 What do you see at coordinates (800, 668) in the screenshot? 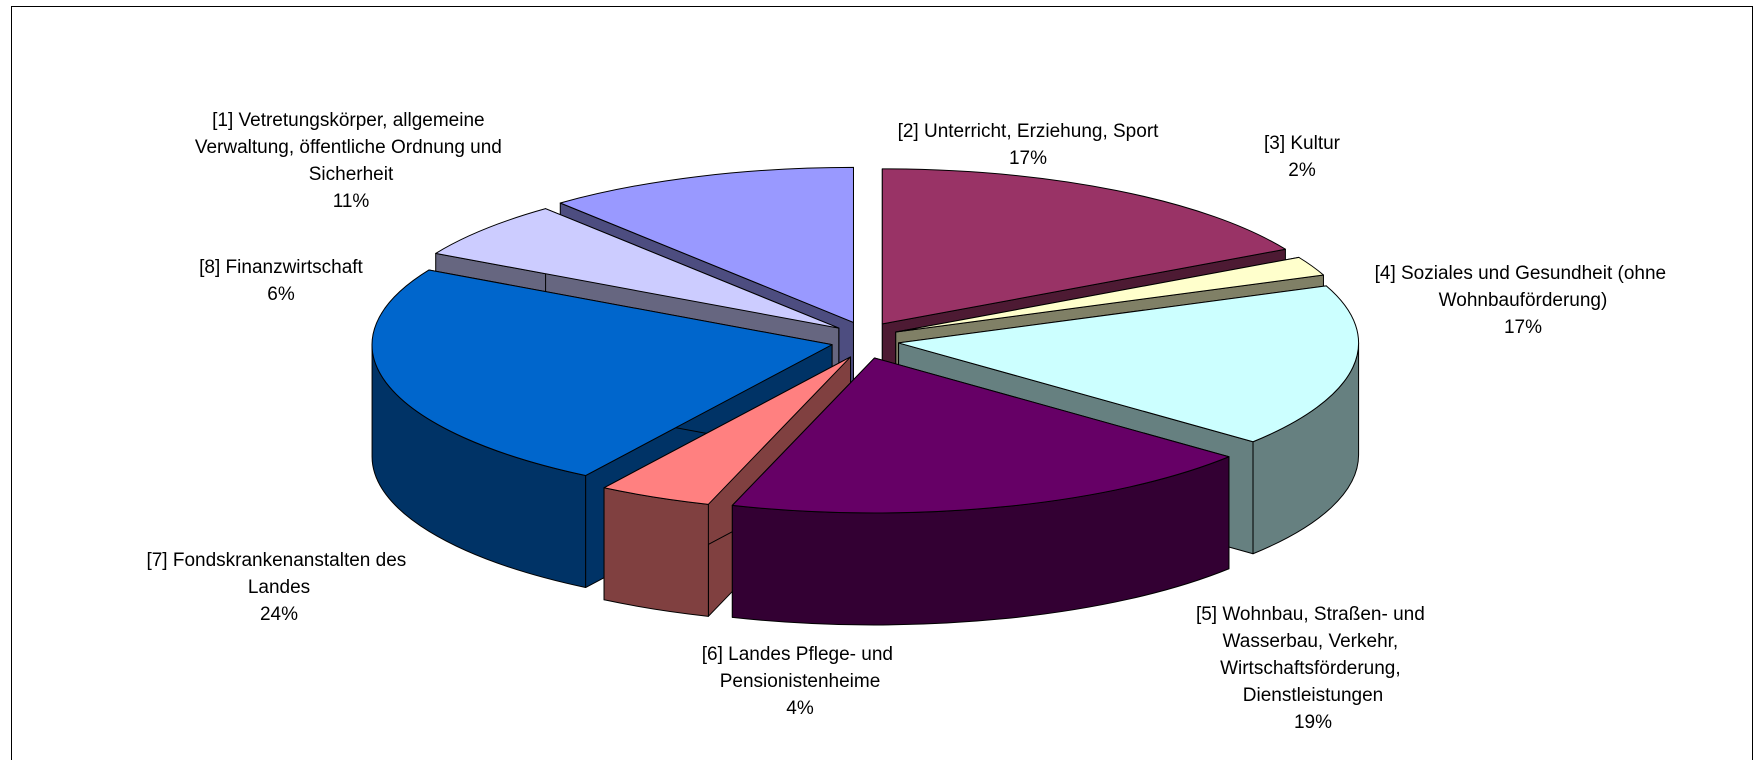
I see `slice-label: [6] Landes Pflege- und Pensionistenheime` at bounding box center [800, 668].